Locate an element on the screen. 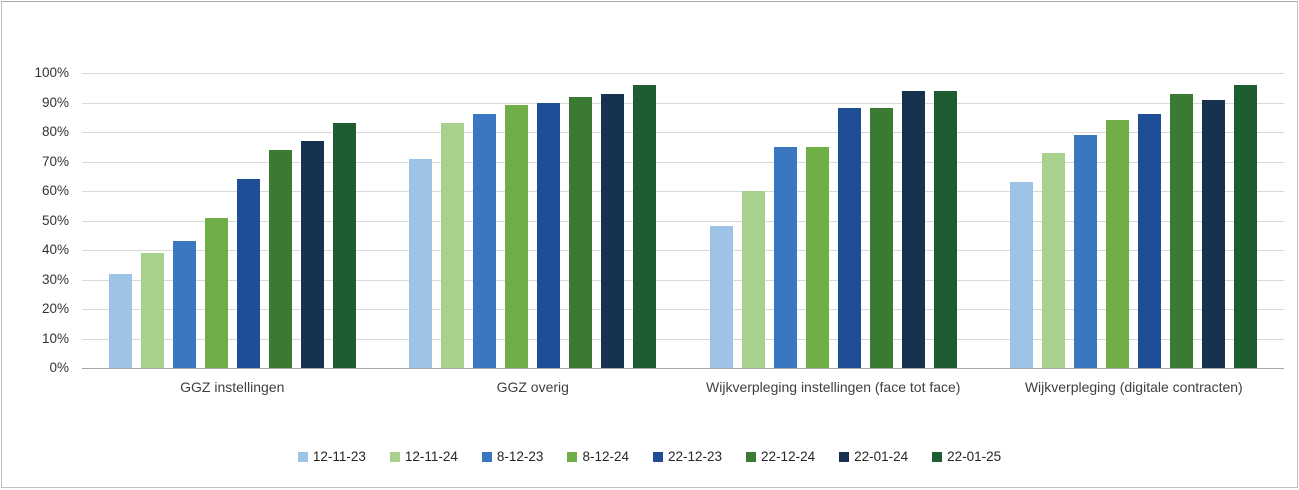 The image size is (1299, 490). legend-item: 22-12-24 is located at coordinates (780, 457).